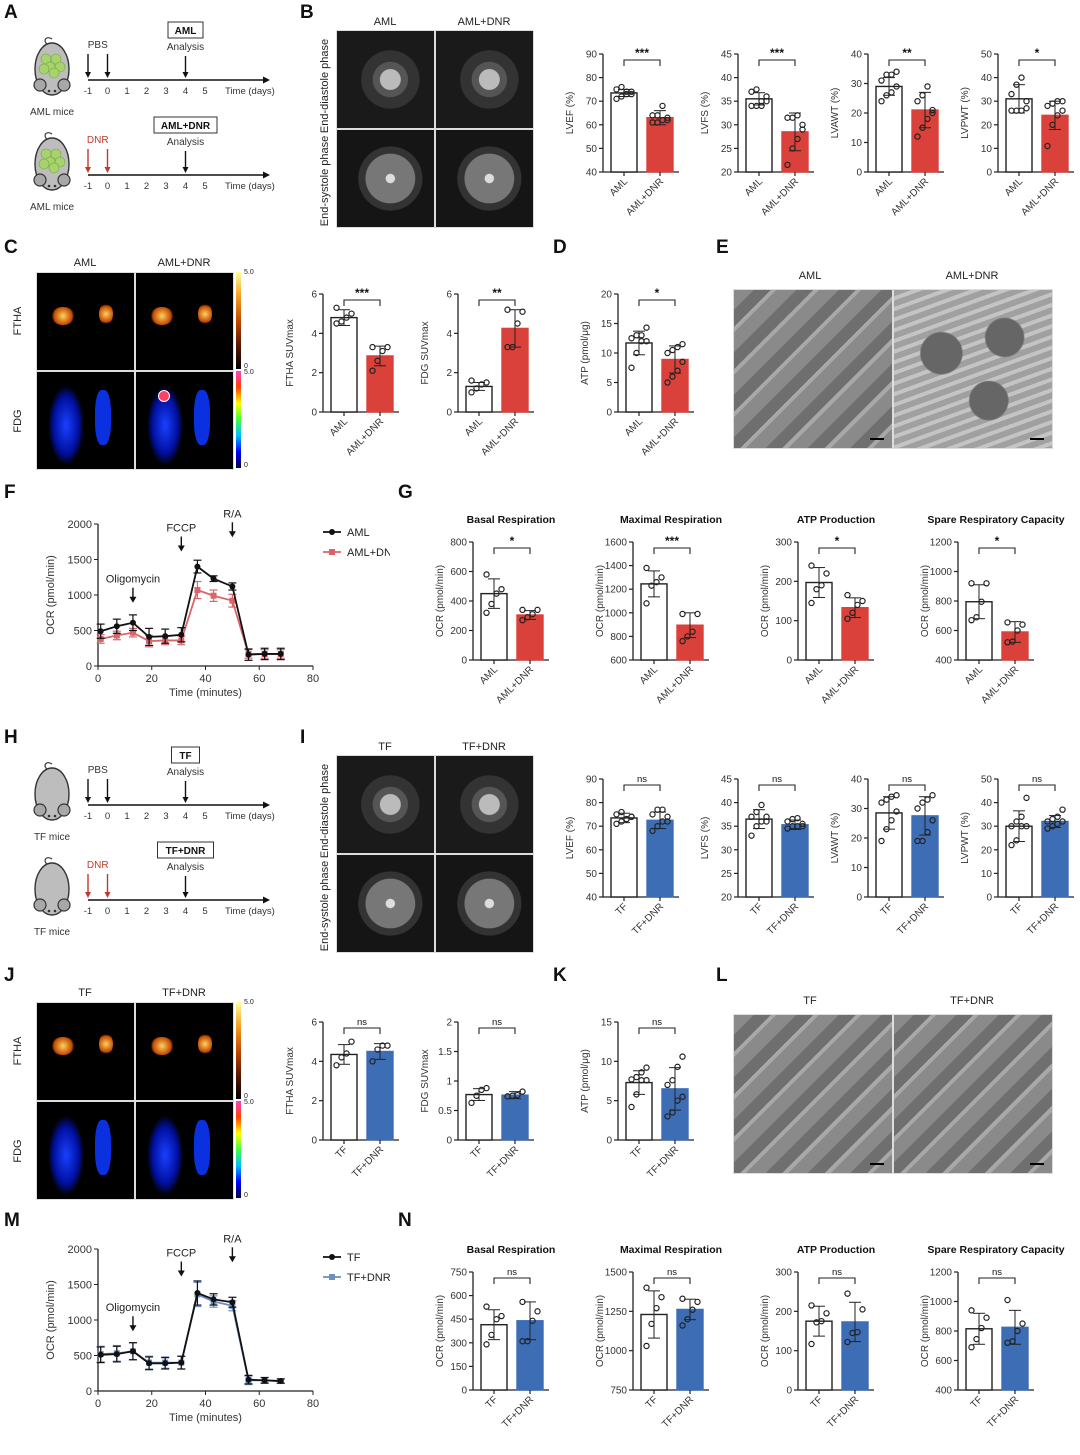 The height and width of the screenshot is (1455, 1080). Describe the element at coordinates (671, 520) in the screenshot. I see `chart-title: Maximal Respiration` at that location.